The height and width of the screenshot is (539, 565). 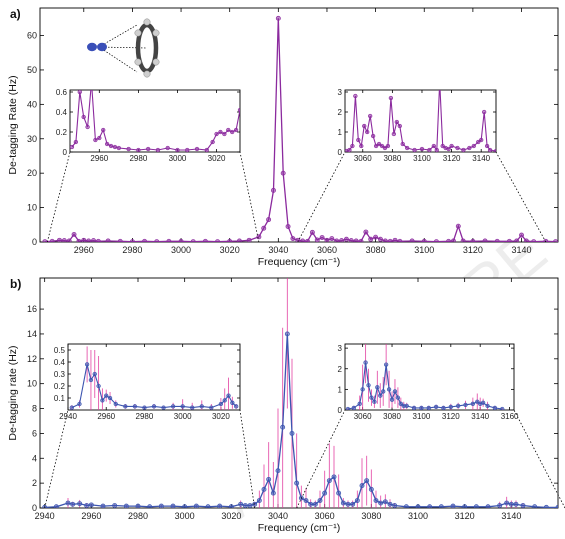 What do you see at coordinates (60, 386) in the screenshot?
I see `panel-1-inset-0-y-tick-label: 0.2` at bounding box center [60, 386].